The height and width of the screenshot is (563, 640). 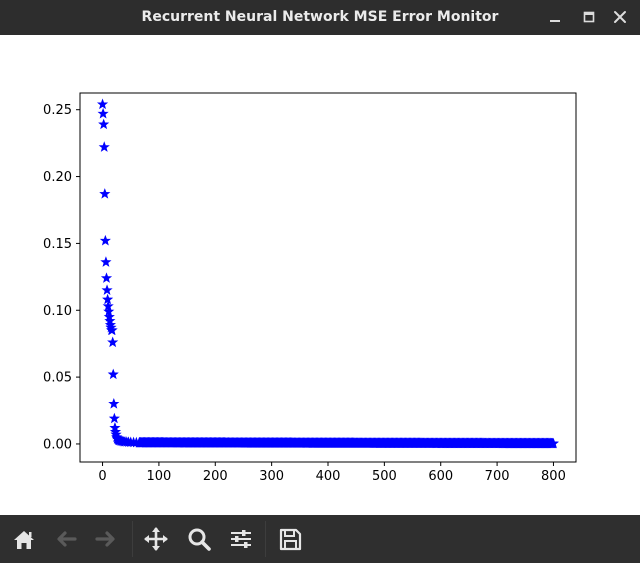 What do you see at coordinates (158, 476) in the screenshot?
I see `x-tick-label: 100` at bounding box center [158, 476].